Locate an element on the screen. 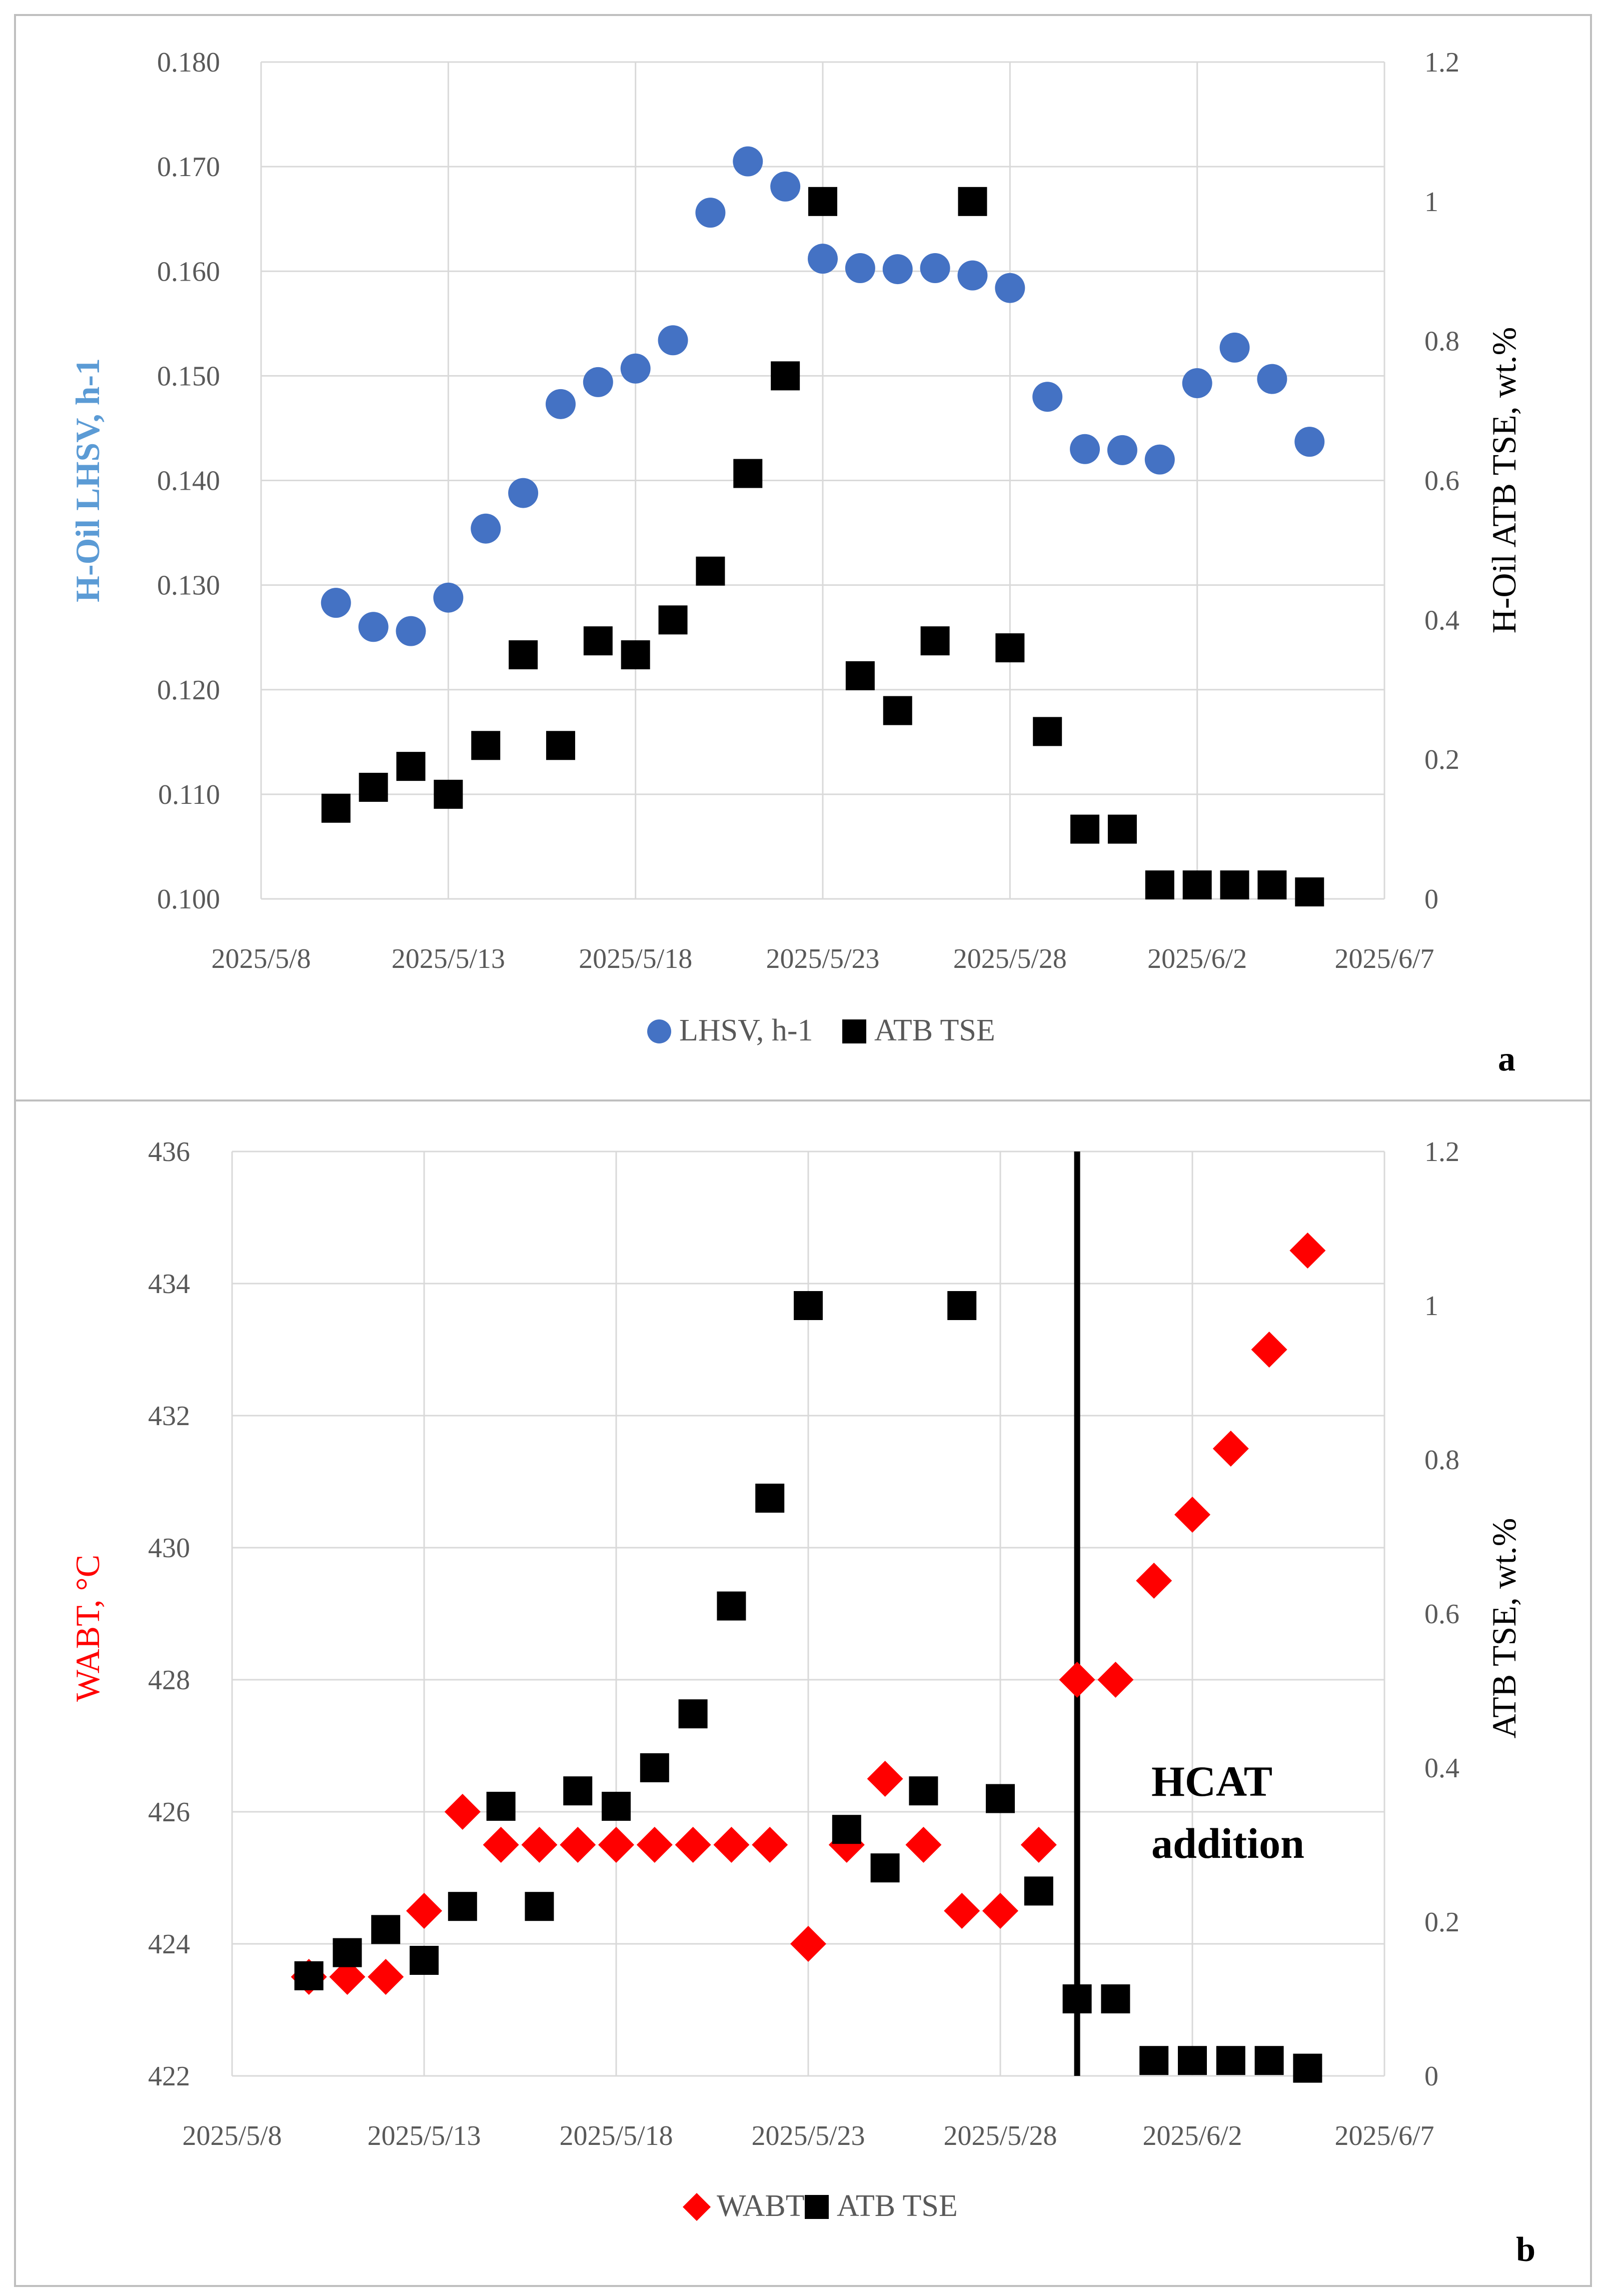 Image resolution: width=1606 pixels, height=2296 pixels. y-right-tick-label: 0.6 is located at coordinates (1441, 481).